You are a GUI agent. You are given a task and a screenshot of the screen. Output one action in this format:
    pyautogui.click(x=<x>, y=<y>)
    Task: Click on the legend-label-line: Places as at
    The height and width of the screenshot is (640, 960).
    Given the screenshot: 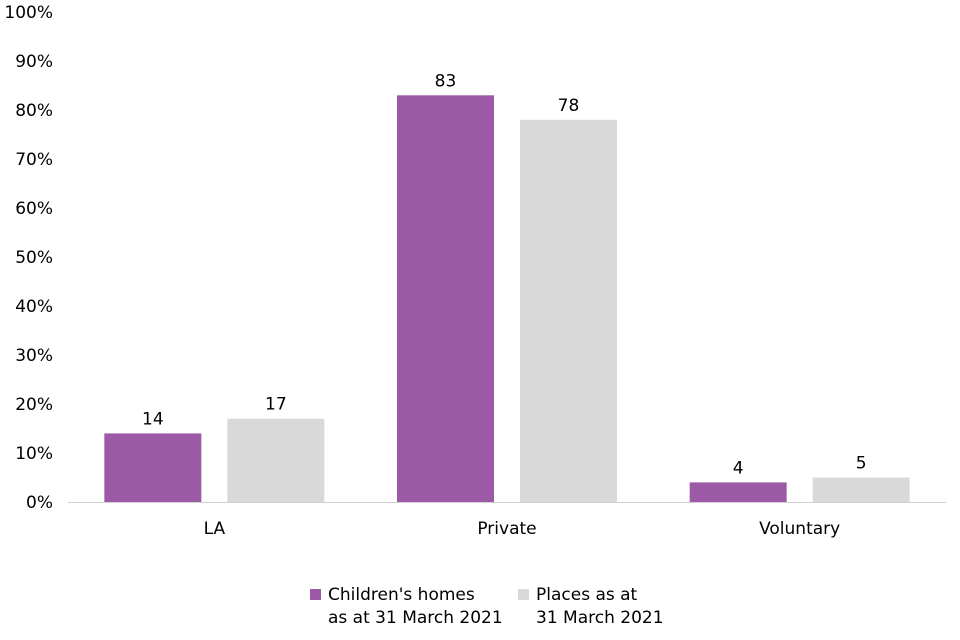 What is the action you would take?
    pyautogui.click(x=587, y=595)
    